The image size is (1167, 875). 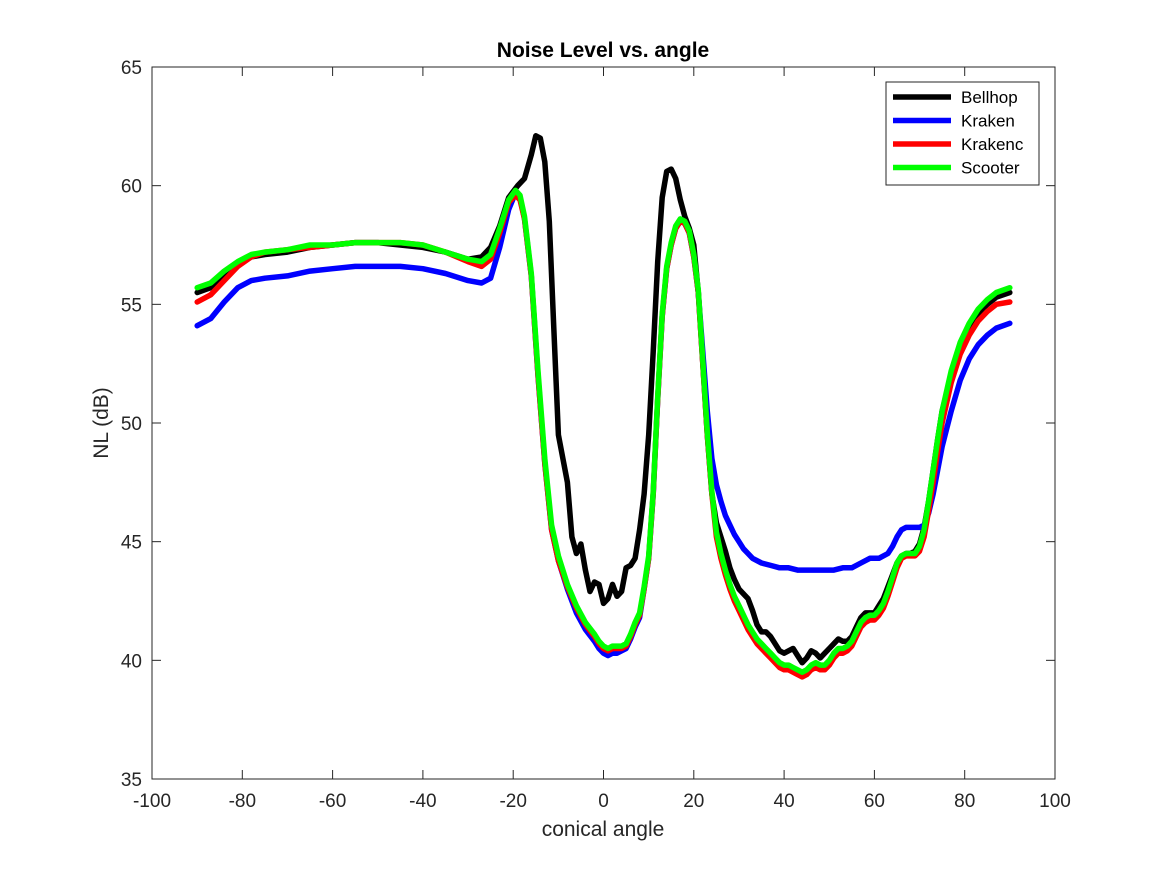 I want to click on x-tick-label: -40, so click(x=422, y=801).